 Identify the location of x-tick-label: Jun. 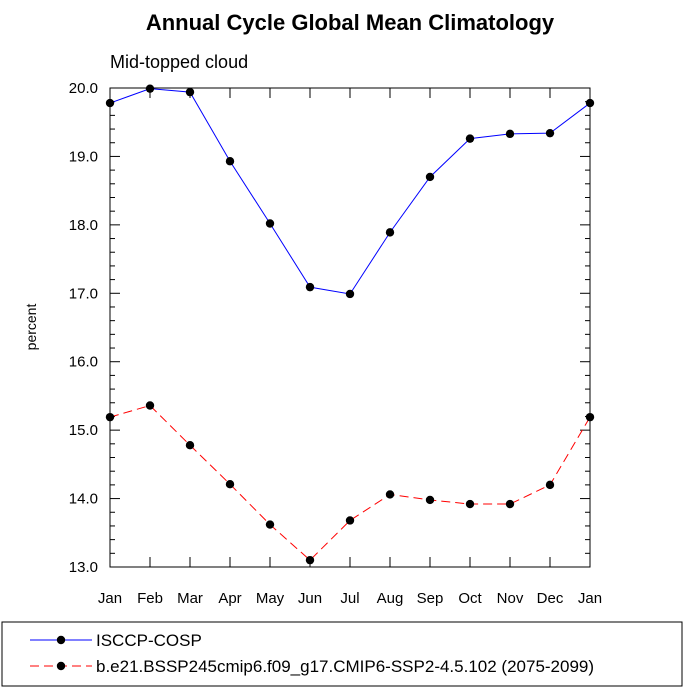
(310, 598).